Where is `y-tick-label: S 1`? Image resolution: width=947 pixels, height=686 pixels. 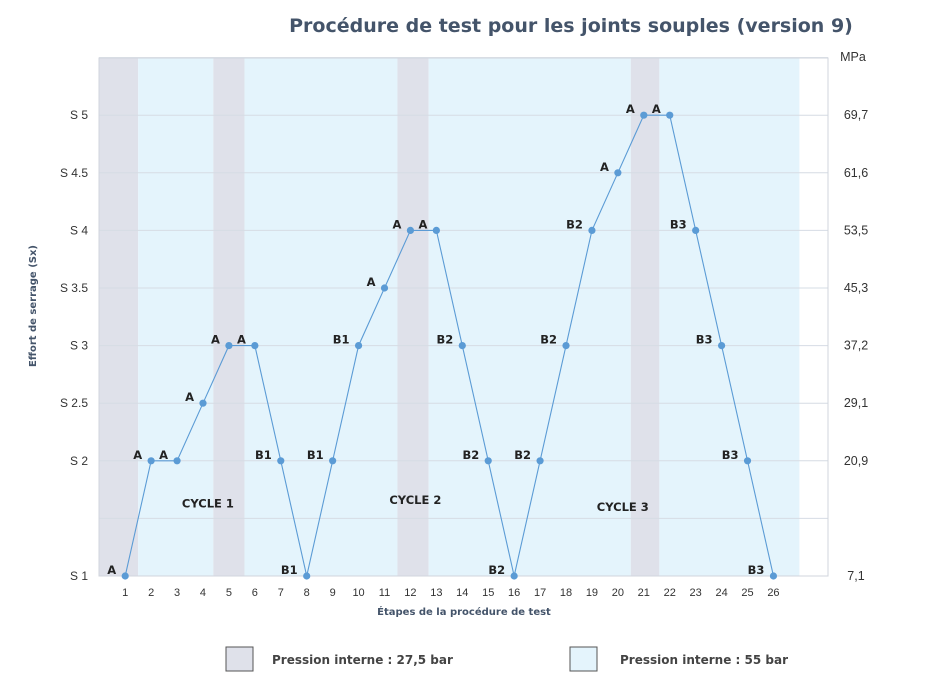
y-tick-label: S 1 is located at coordinates (79, 576).